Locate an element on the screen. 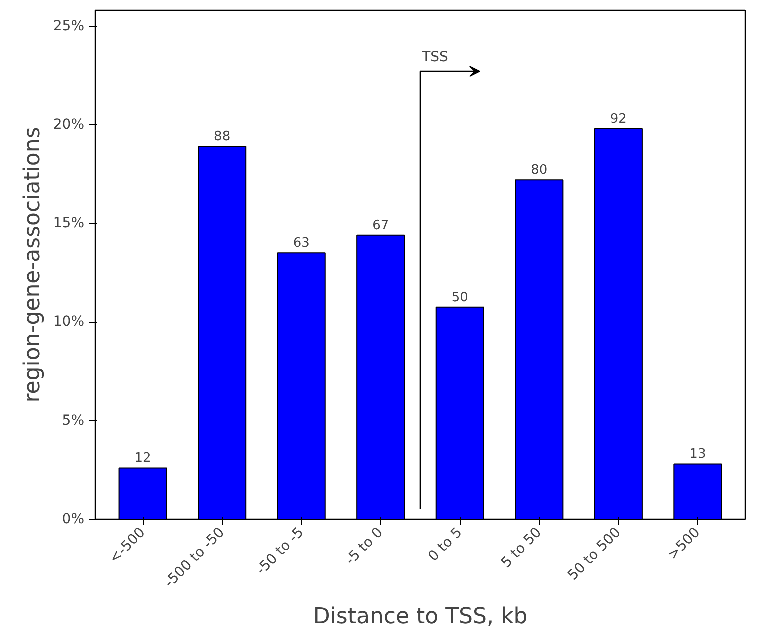 This screenshot has height=637, width=759. y-tick-label: 5% is located at coordinates (73, 420).